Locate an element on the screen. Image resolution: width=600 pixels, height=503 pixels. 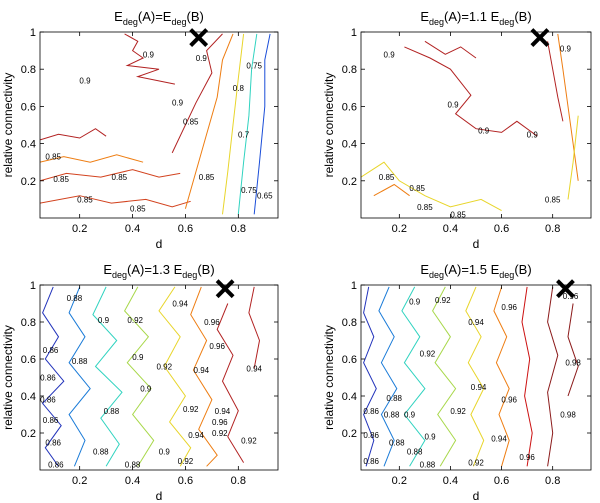
chart-title: Edeg(A)=1.1 Edeg(B) is located at coordinates (475, 18).